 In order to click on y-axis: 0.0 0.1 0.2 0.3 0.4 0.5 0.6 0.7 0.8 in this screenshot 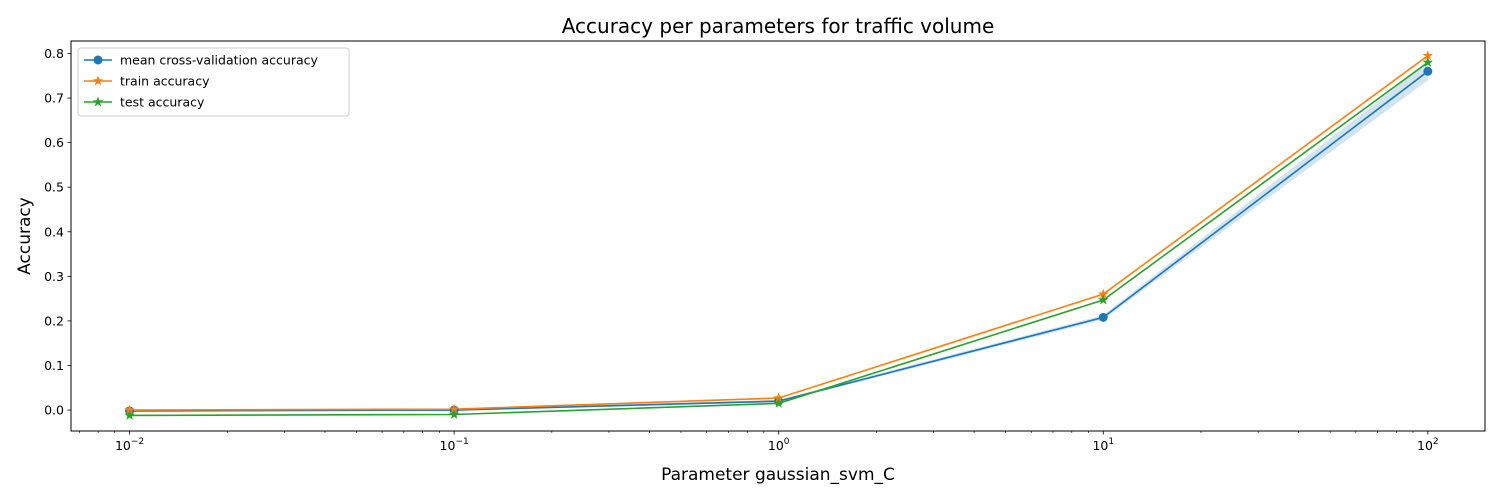, I will do `click(57, 232)`.